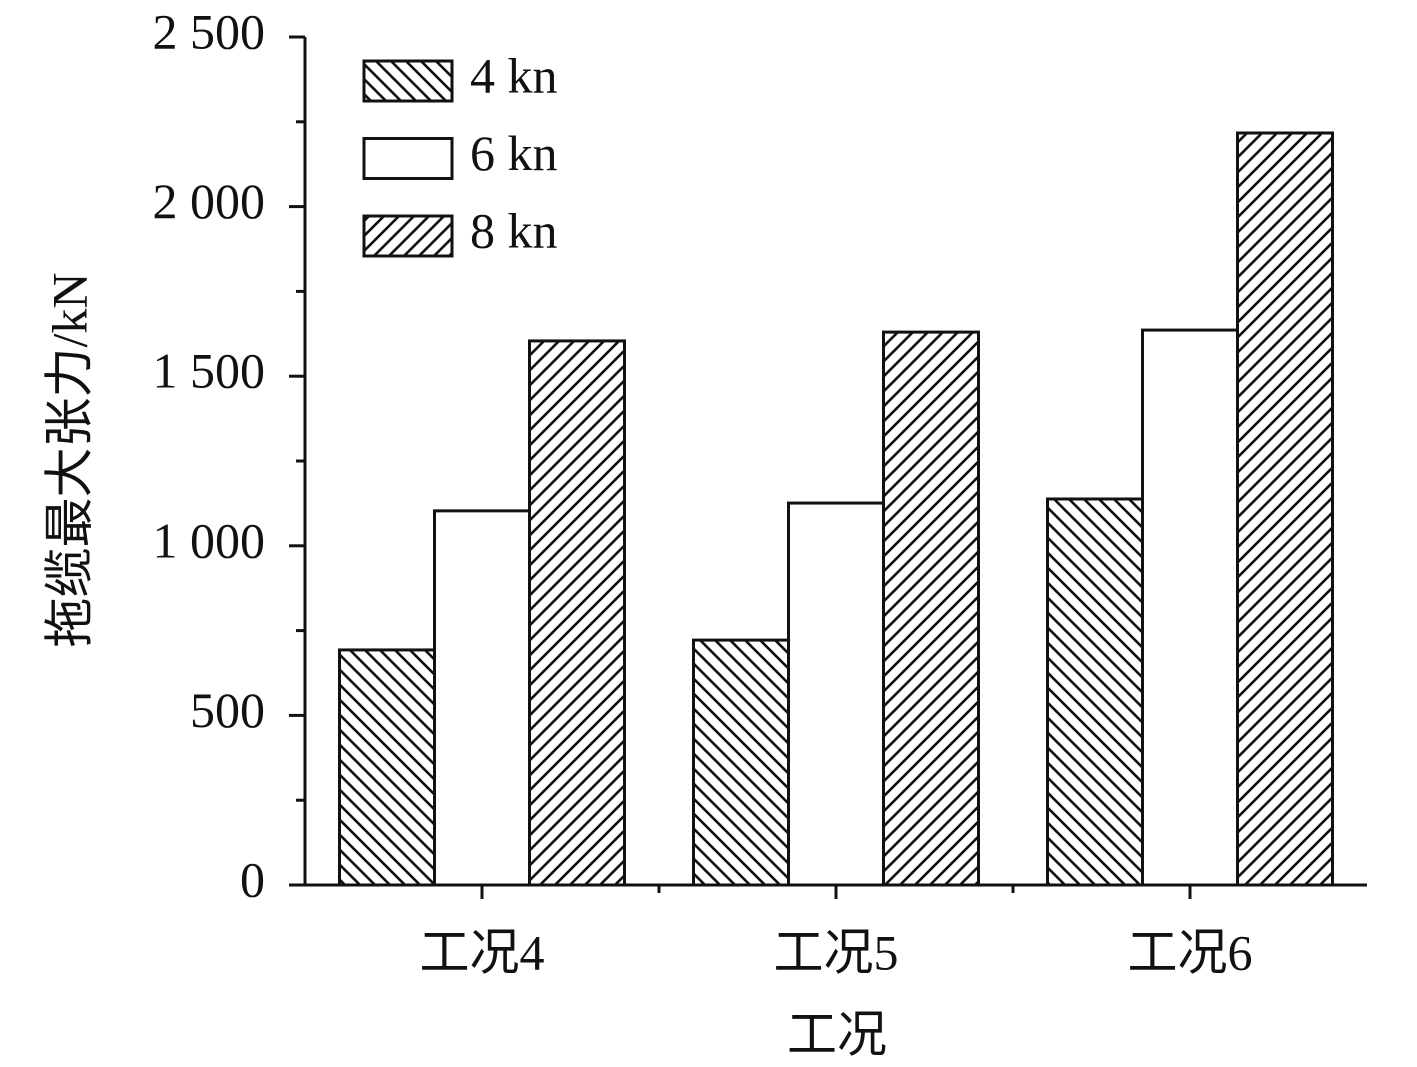 The width and height of the screenshot is (1417, 1067). I want to click on legend-label: 8 kn, so click(514, 230).